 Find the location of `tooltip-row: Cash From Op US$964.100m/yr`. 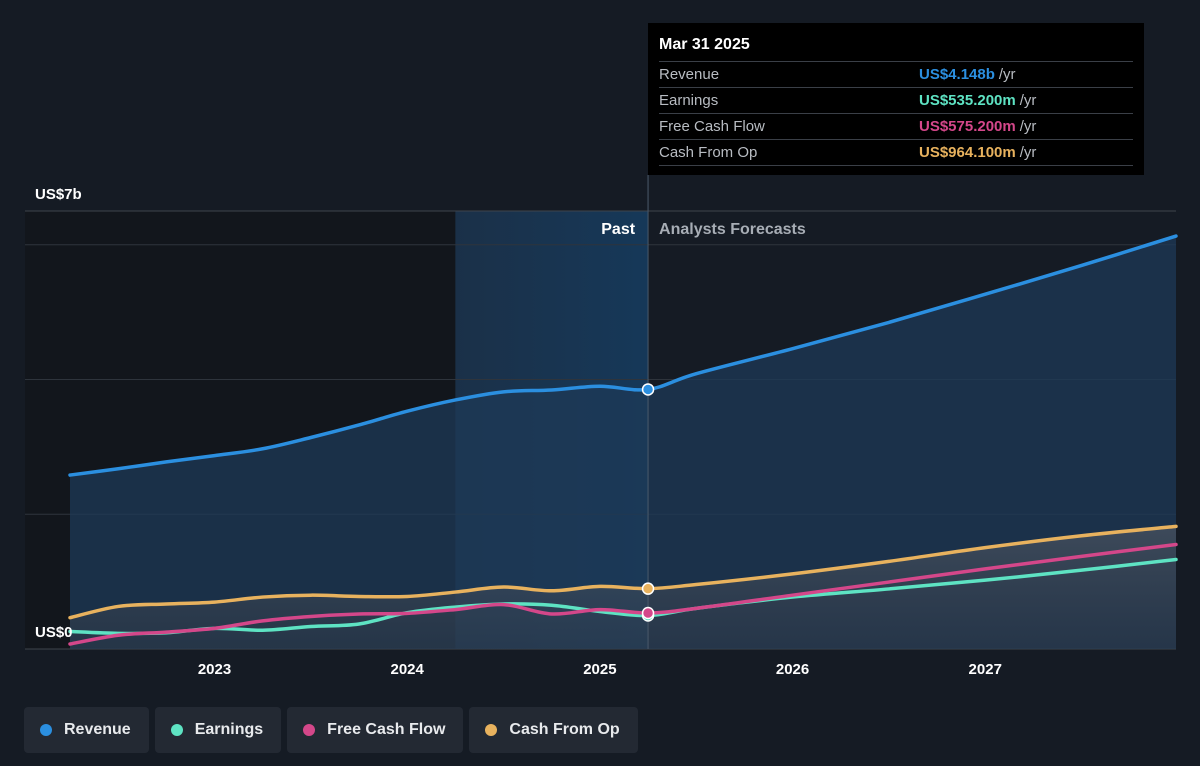

tooltip-row: Cash From Op US$964.100m/yr is located at coordinates (896, 152).